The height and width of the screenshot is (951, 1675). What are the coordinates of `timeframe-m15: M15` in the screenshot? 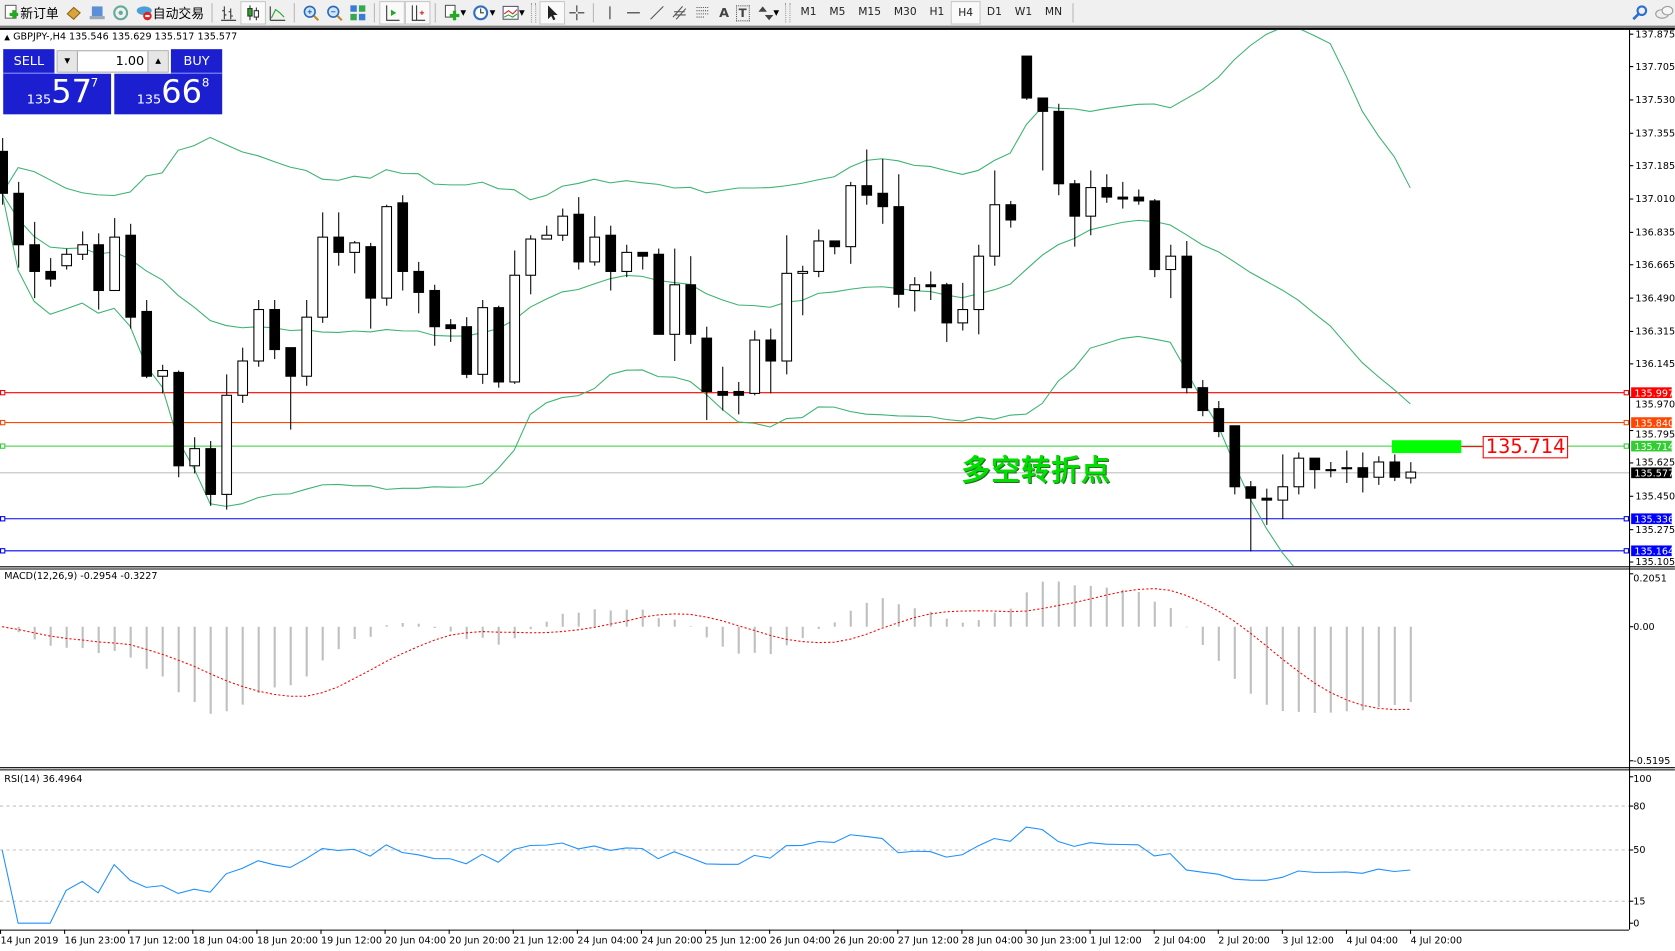 It's located at (870, 11).